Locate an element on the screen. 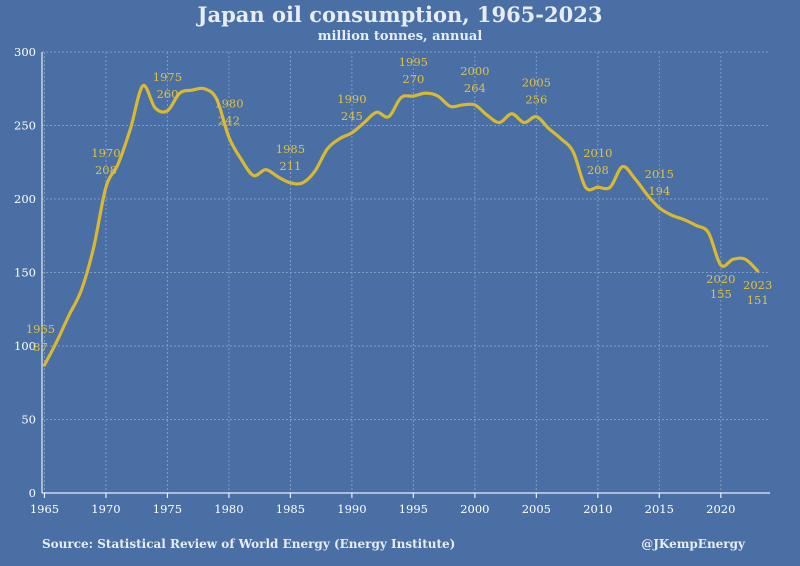  chart-subtitle: million tonnes, annual is located at coordinates (400, 36).